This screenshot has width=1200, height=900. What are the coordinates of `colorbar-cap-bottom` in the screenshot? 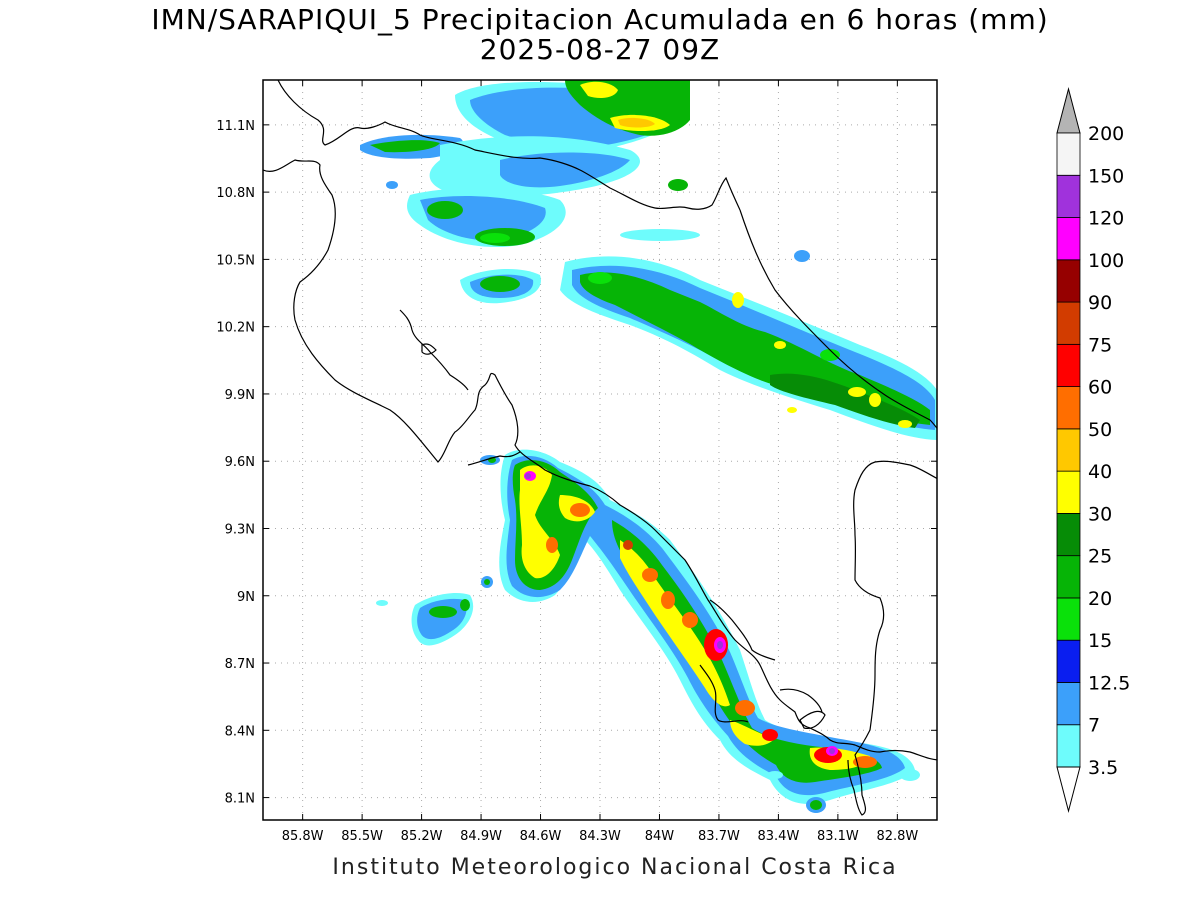 It's located at (1068, 789).